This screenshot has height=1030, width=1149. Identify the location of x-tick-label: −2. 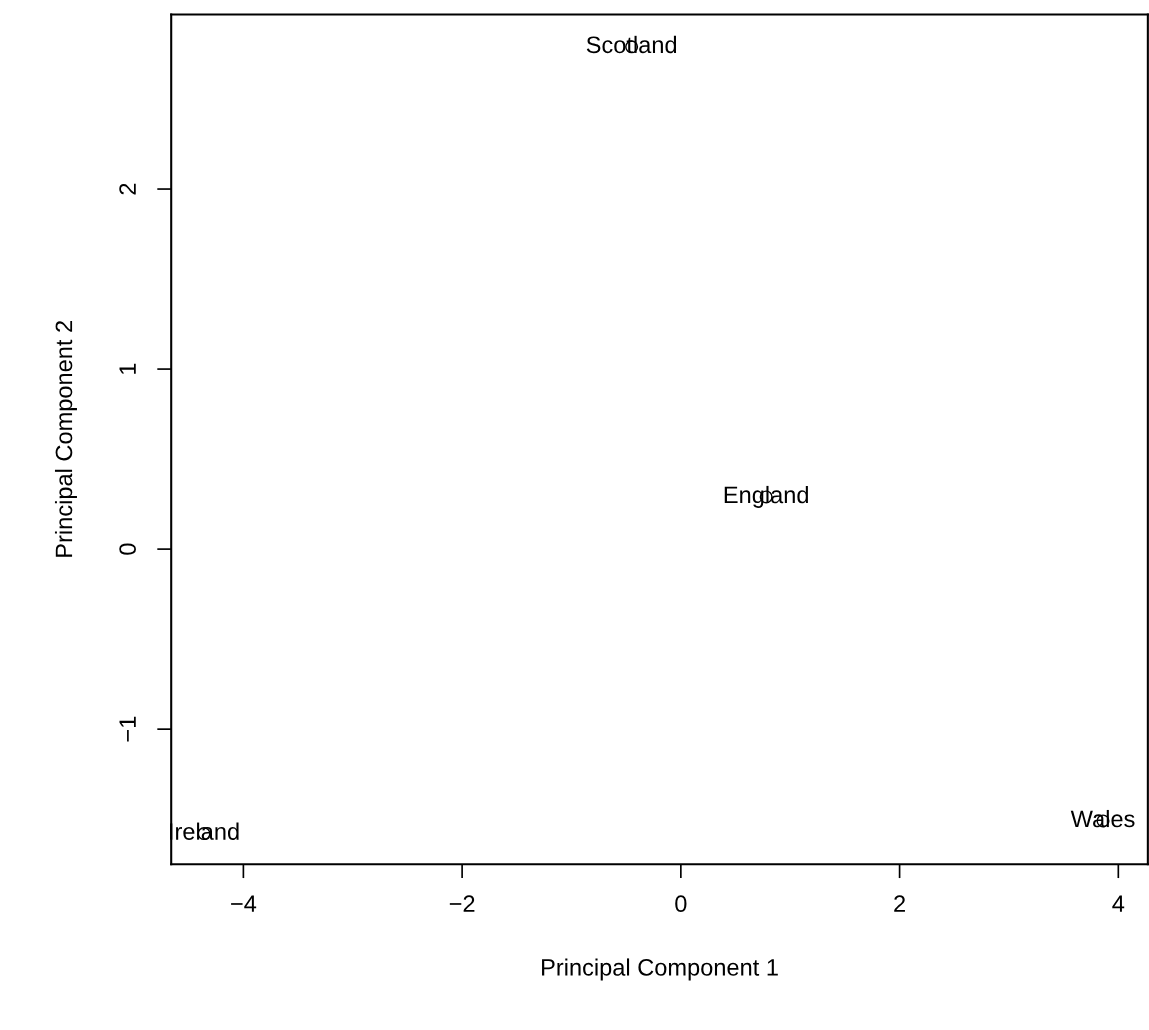
(462, 903).